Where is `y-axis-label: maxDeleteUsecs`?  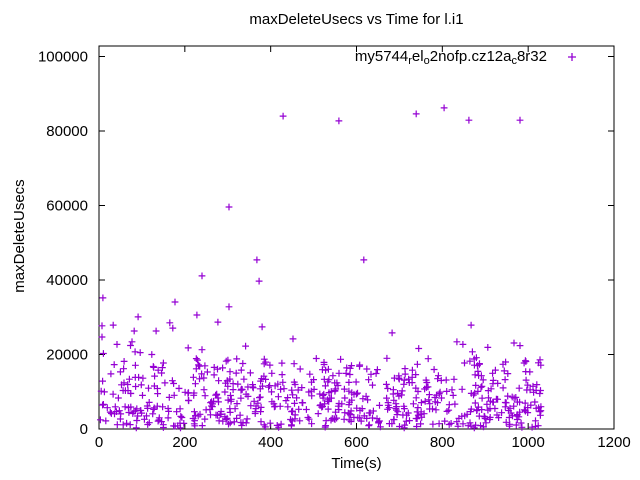
y-axis-label: maxDeleteUsecs is located at coordinates (19, 236).